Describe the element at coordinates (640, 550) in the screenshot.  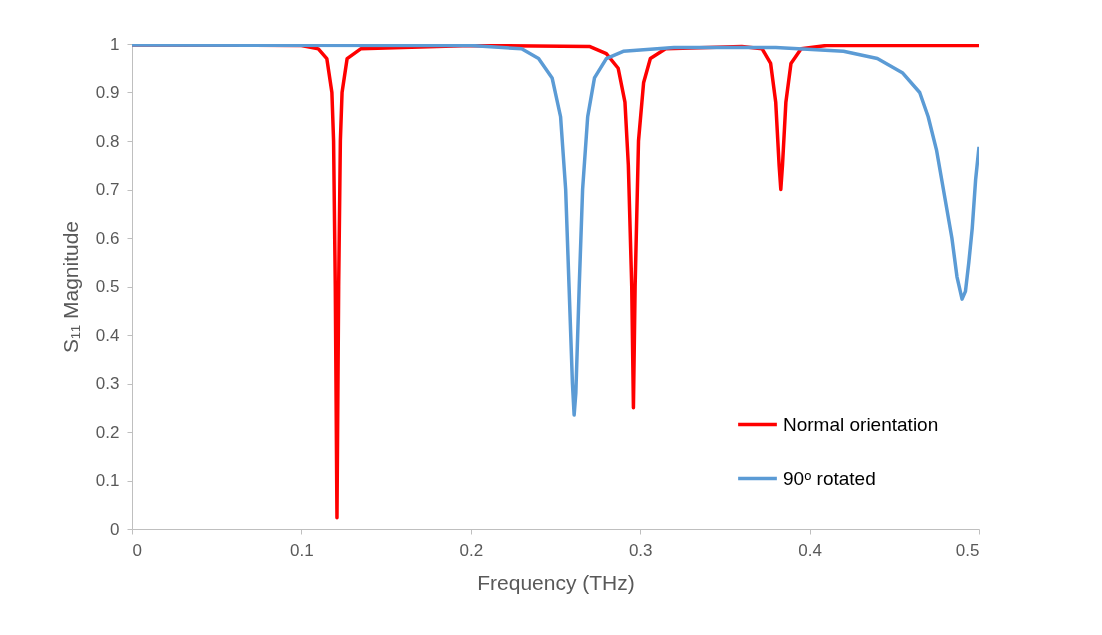
I see `x-tick-label: 0.3` at that location.